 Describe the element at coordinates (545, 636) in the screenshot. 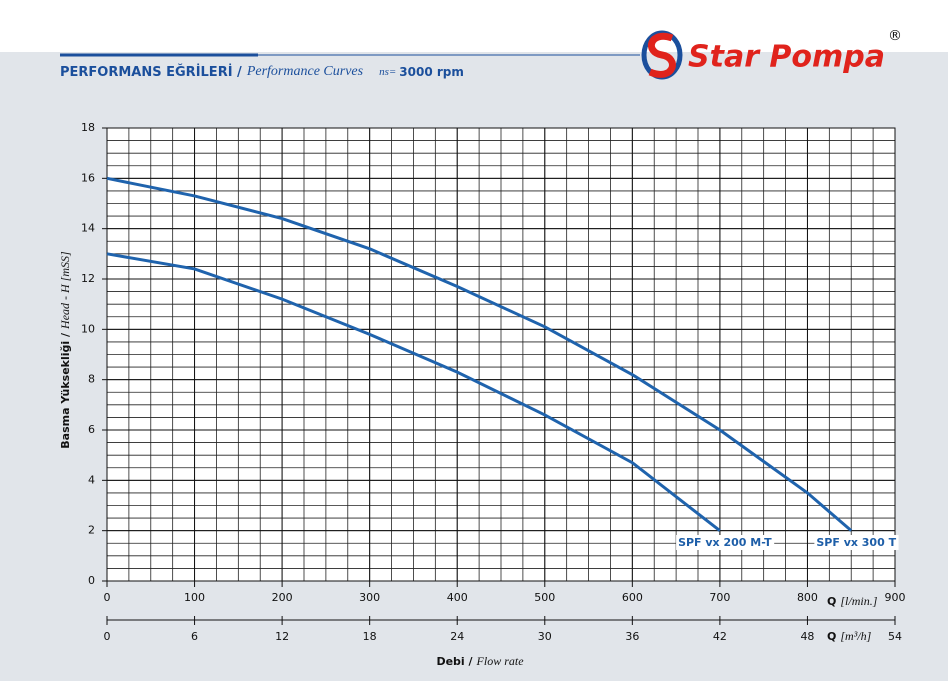

I see `x2-tick-label: 30` at that location.